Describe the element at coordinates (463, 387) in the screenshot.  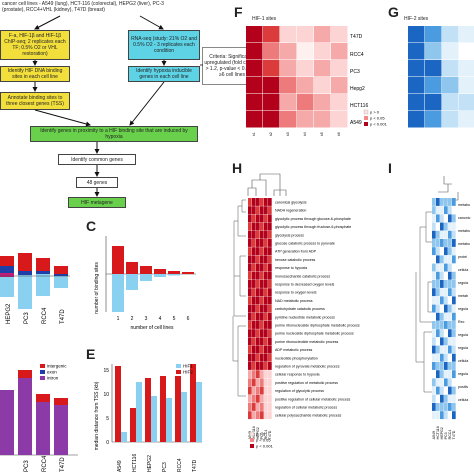
I see `panel-i-label: positiv` at that location.